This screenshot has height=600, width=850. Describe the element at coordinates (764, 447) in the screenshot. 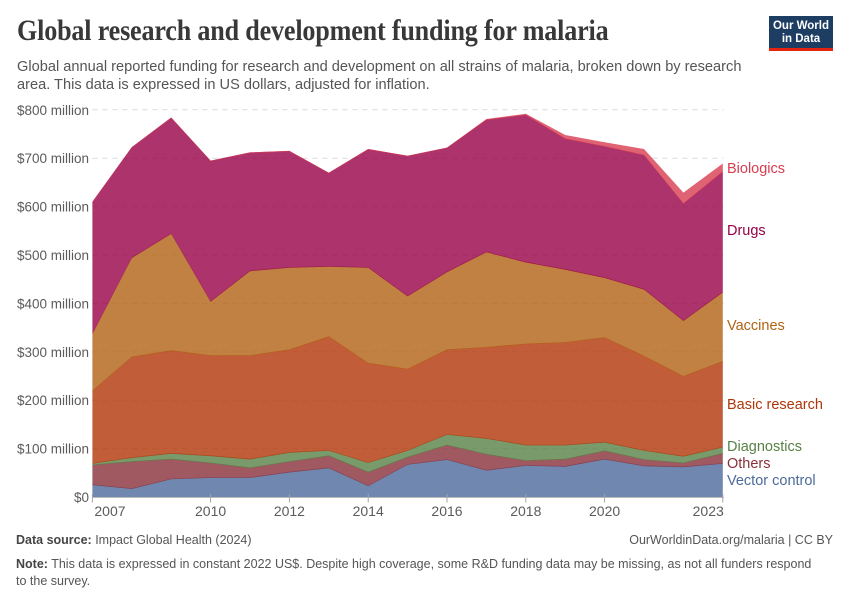

I see `svg-text: Diagnostics` at that location.